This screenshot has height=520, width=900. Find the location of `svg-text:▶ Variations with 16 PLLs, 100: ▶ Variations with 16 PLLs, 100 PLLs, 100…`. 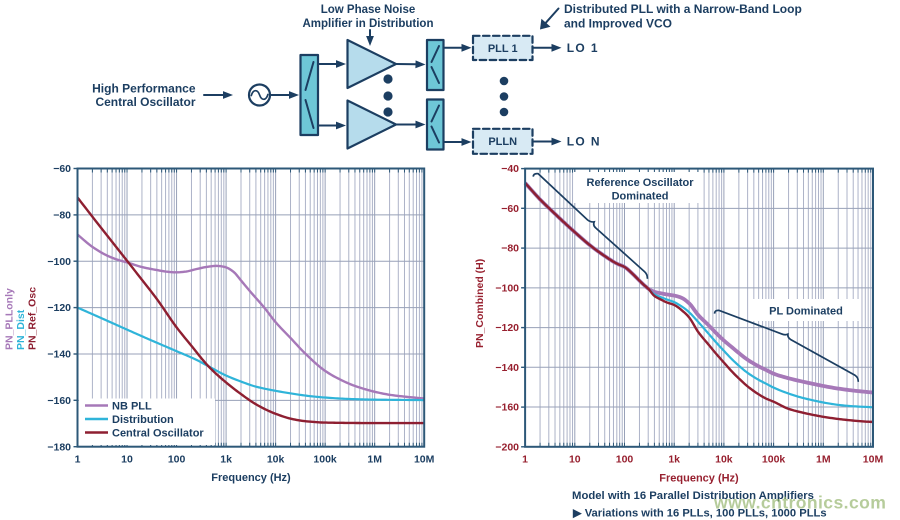

svg-text:▶ Variations with 16 PLLs, 100: ▶ Variations with 16 PLLs, 100 PLLs, 100… is located at coordinates (699, 514).